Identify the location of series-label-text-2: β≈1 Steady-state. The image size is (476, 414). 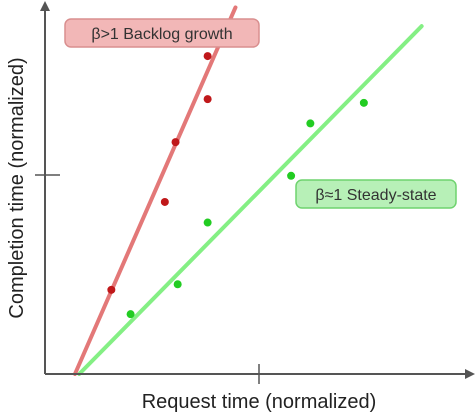
(375, 195).